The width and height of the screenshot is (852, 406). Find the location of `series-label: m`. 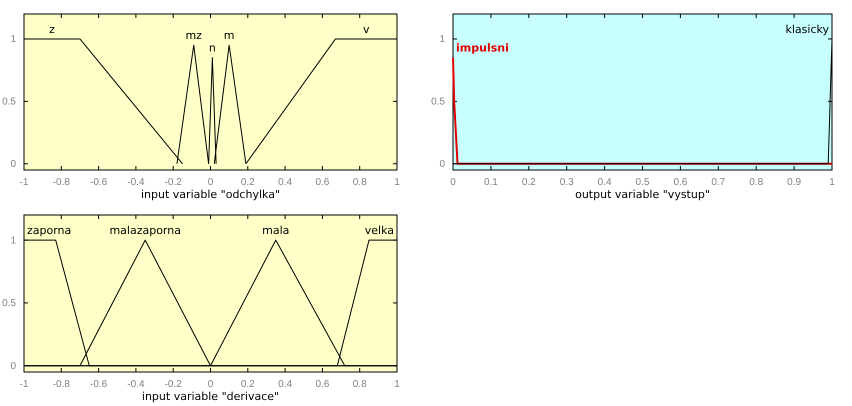

series-label: m is located at coordinates (229, 35).